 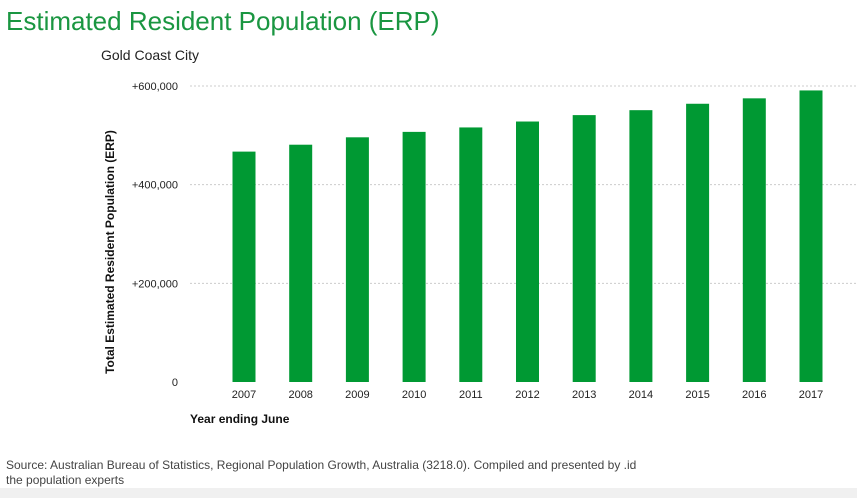 I want to click on x-tick-label: 2009, so click(x=357, y=395).